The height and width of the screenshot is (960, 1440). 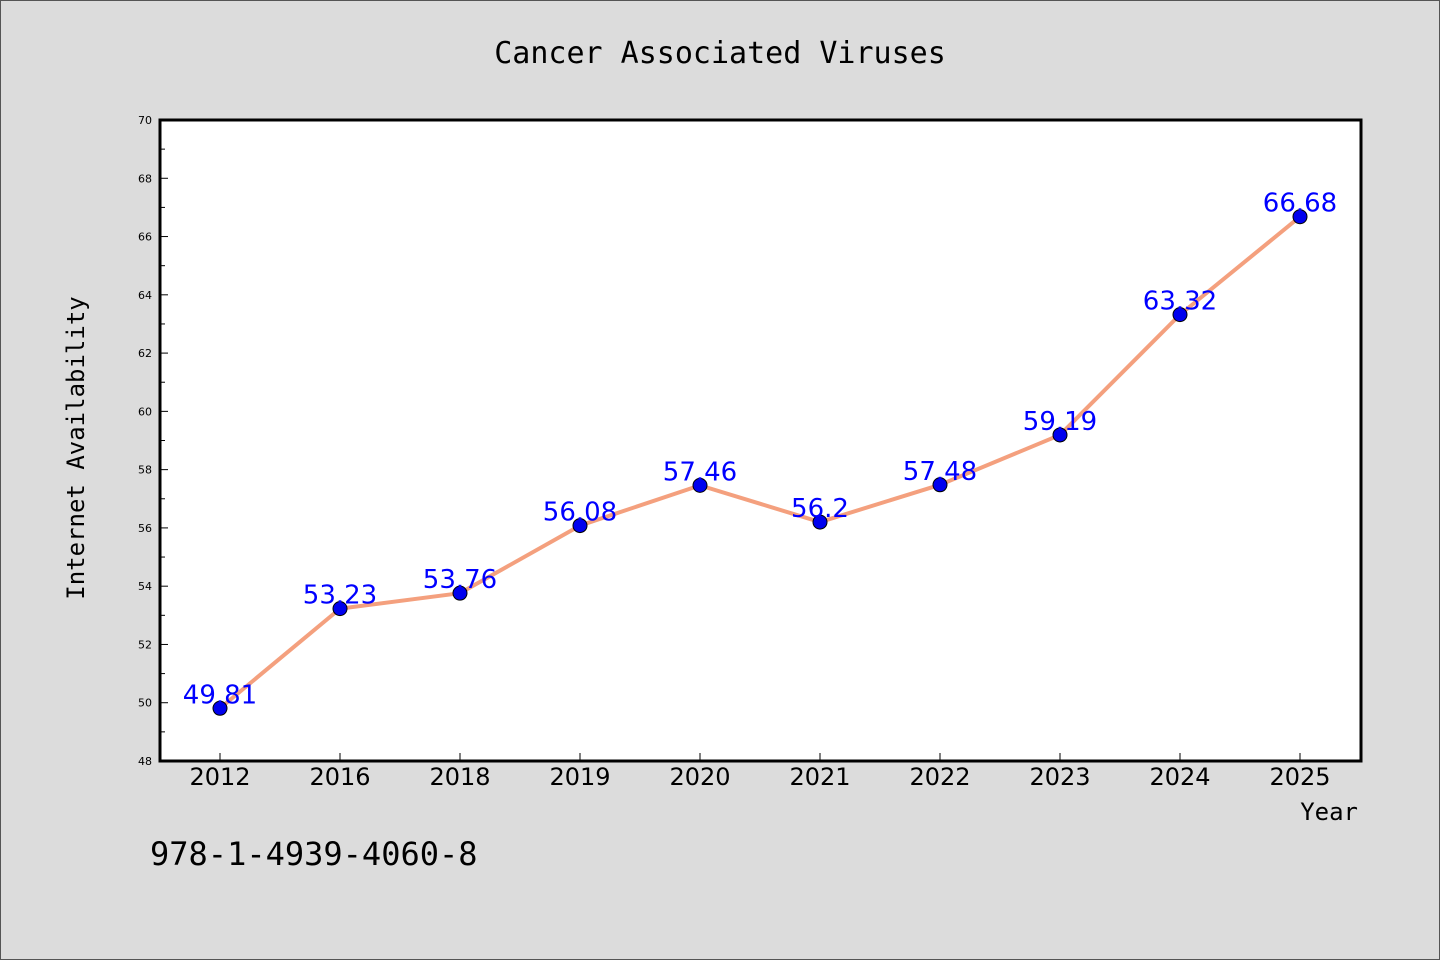 What do you see at coordinates (1299, 777) in the screenshot?
I see `x-tick-label: 2025` at bounding box center [1299, 777].